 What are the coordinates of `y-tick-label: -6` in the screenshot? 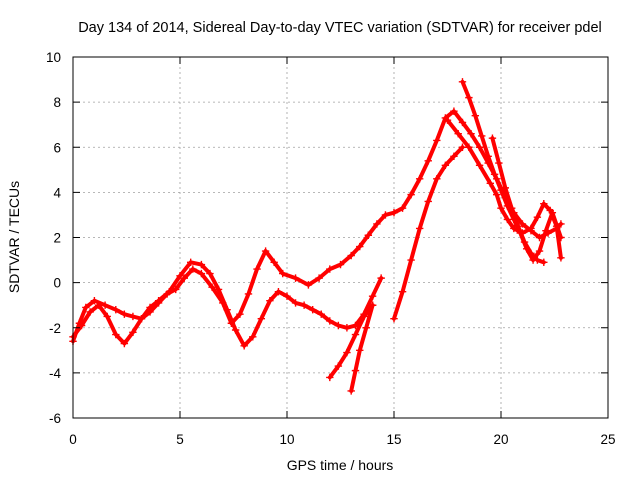 It's located at (55, 418).